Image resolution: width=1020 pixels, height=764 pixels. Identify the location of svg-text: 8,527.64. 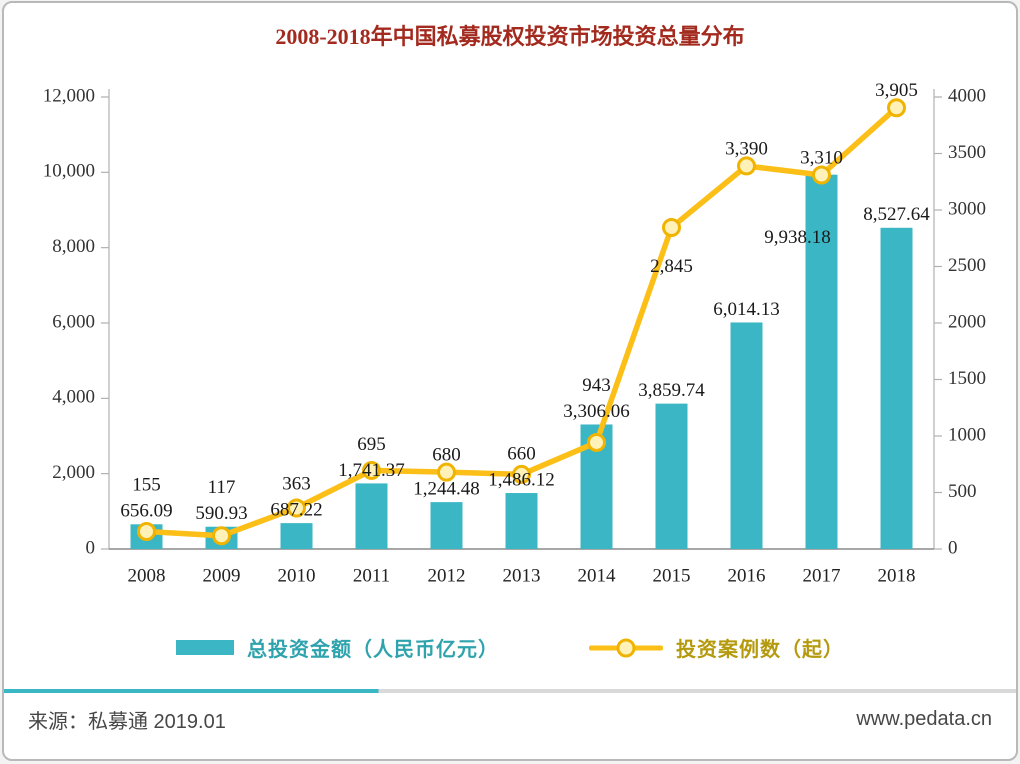
(896, 214).